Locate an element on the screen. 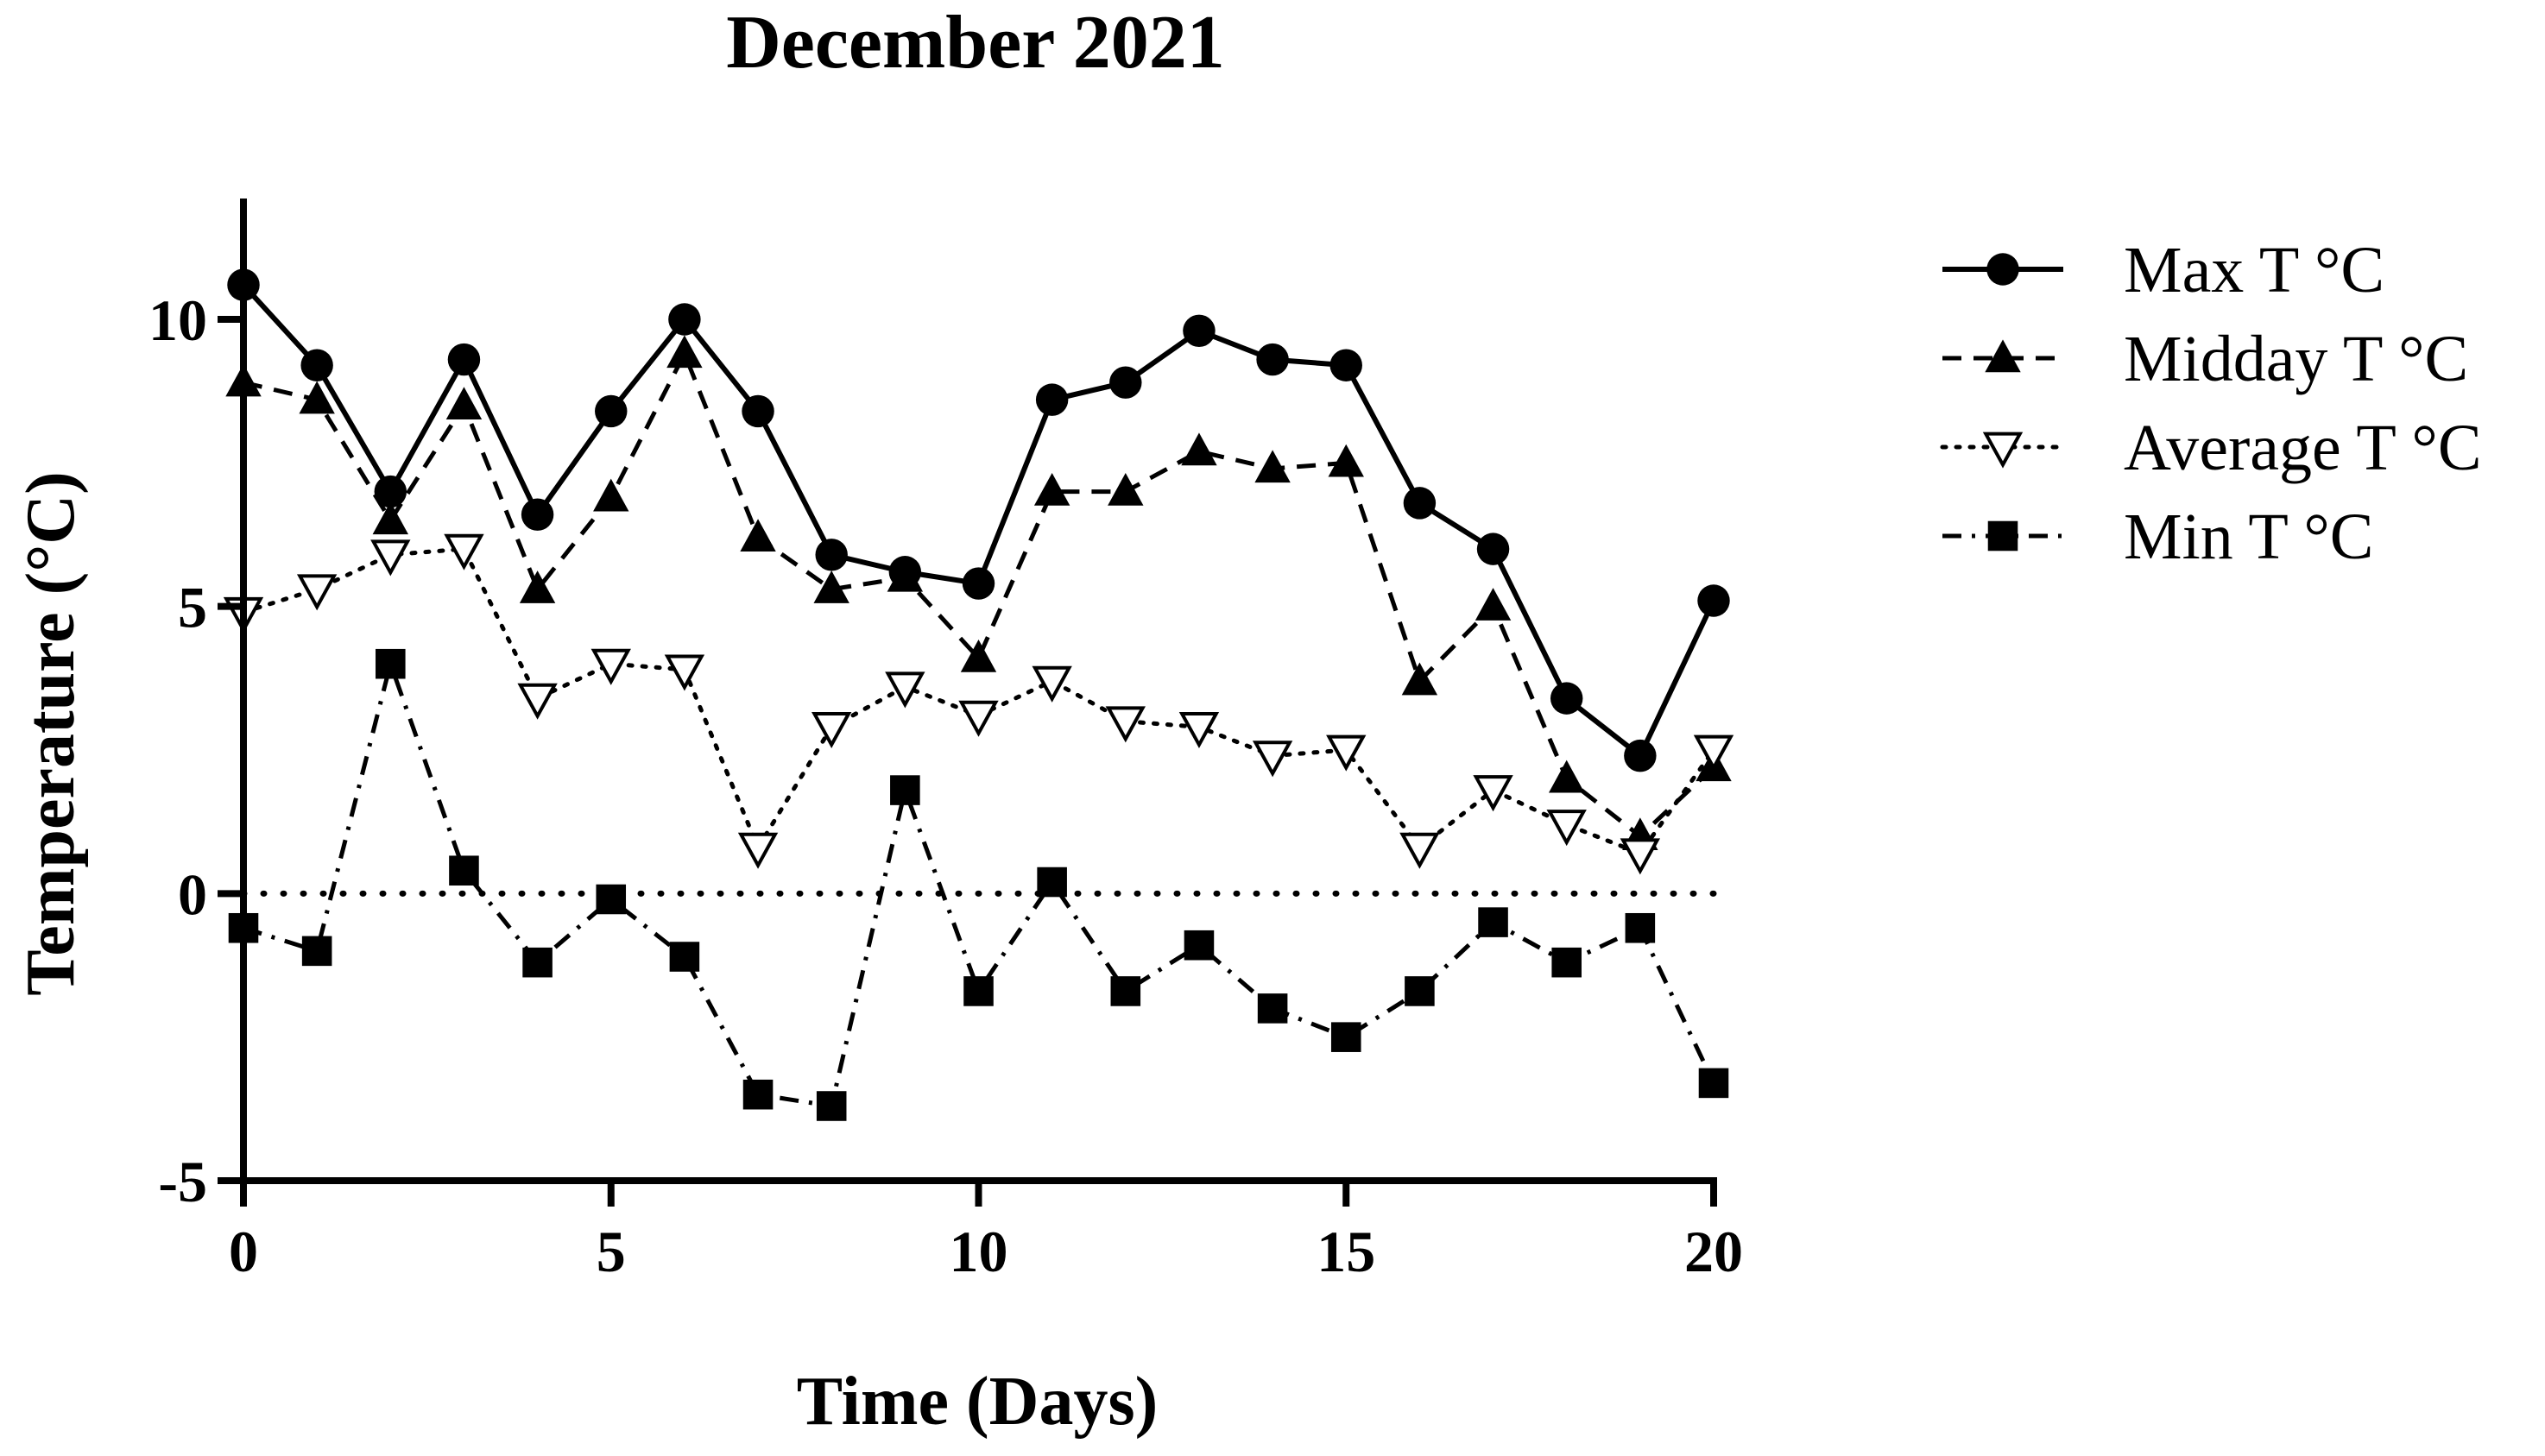  legend-label-2: Average T °C is located at coordinates (2303, 448).